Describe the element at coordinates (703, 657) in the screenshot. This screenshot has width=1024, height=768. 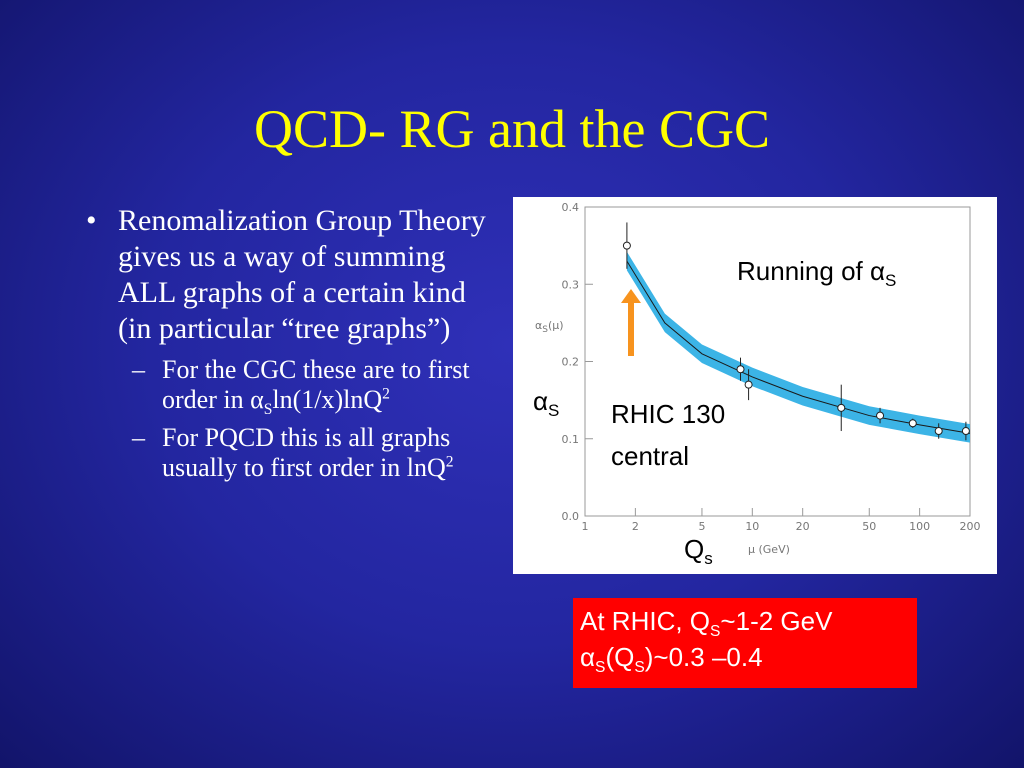
I see `text: )~0.3 –0.4` at that location.